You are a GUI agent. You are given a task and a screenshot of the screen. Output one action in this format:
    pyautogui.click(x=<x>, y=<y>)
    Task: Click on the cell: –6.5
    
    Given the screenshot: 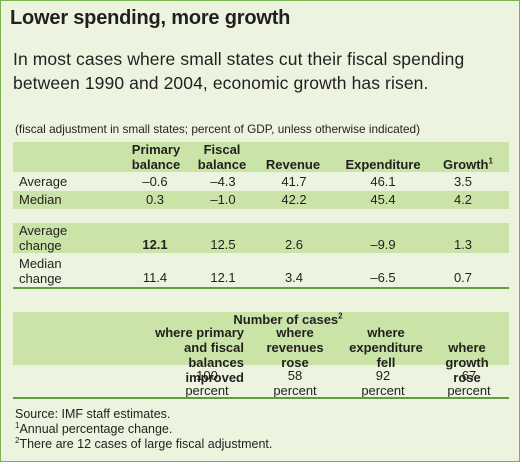 What is the action you would take?
    pyautogui.click(x=383, y=277)
    